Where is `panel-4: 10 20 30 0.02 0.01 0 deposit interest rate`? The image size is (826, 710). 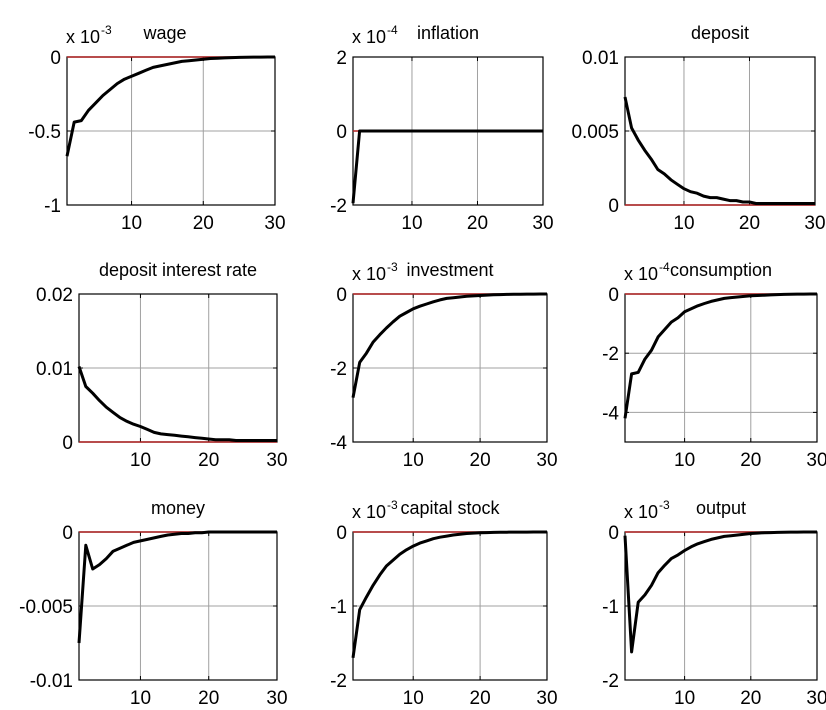 panel-4: 10 20 30 0.02 0.01 0 deposit interest rate is located at coordinates (162, 365).